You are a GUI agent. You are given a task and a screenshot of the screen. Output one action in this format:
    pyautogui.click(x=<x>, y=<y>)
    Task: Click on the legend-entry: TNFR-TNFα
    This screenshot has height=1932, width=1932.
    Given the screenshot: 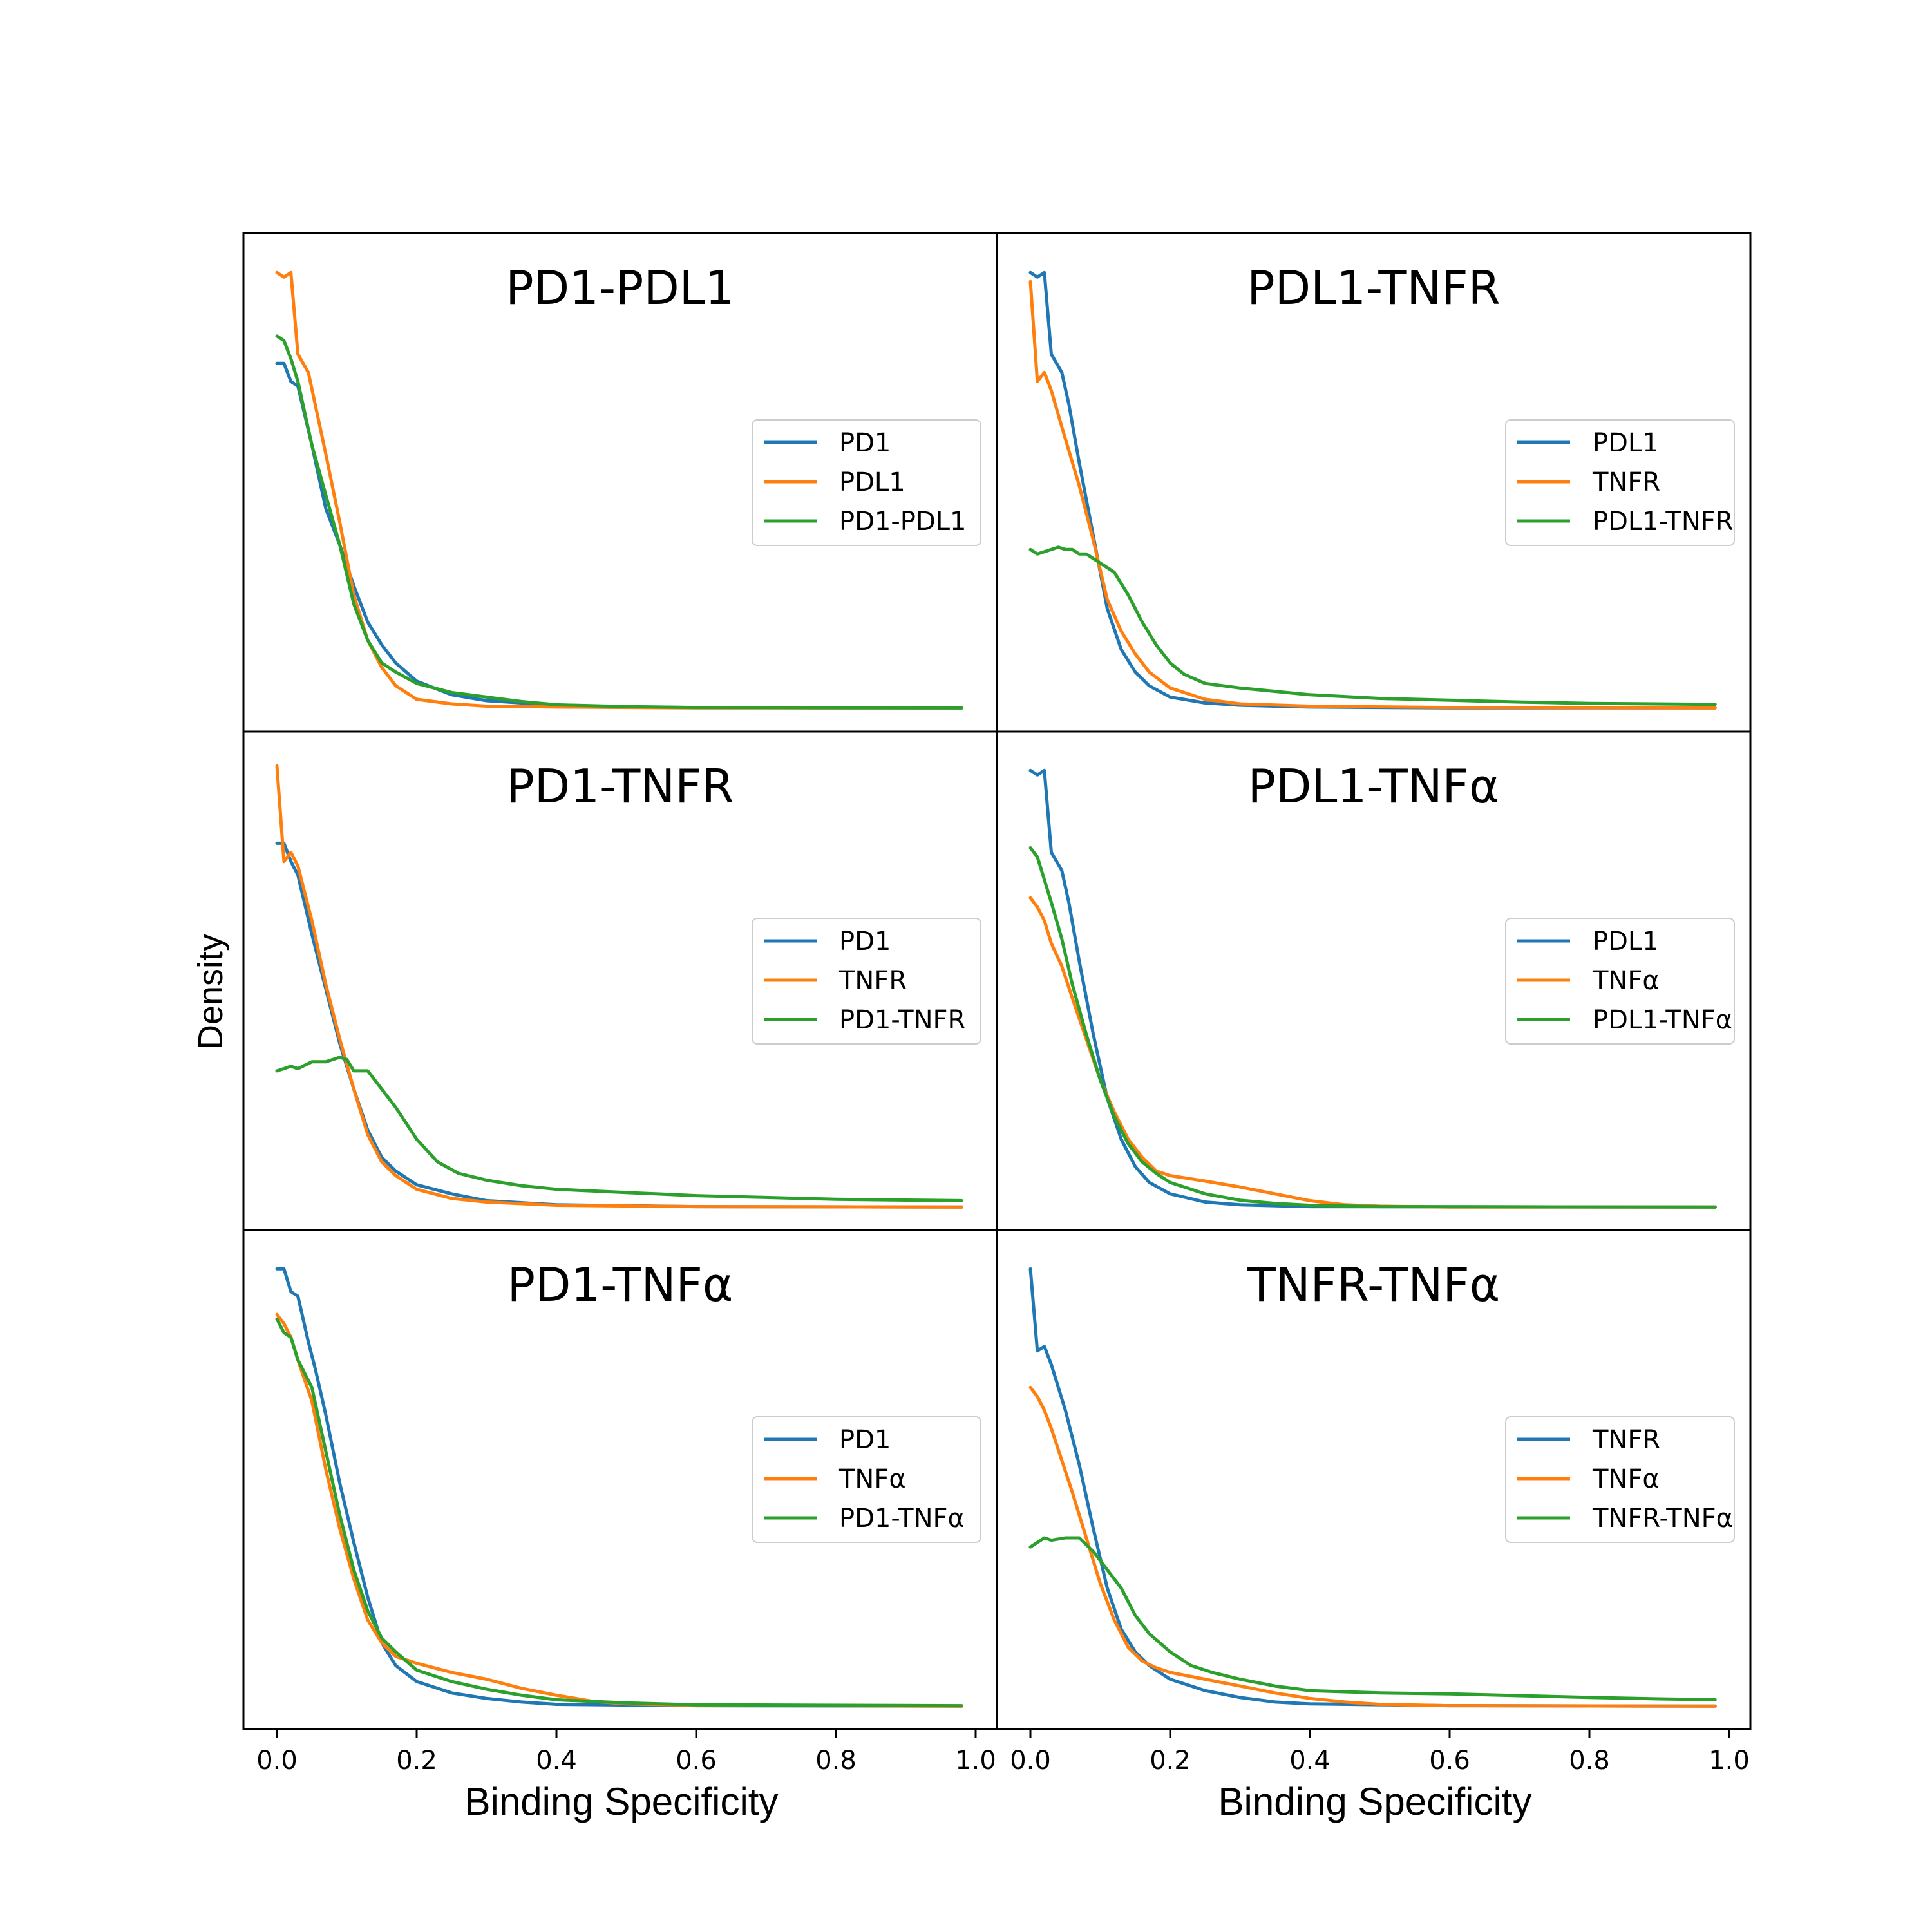 What is the action you would take?
    pyautogui.click(x=1663, y=1518)
    